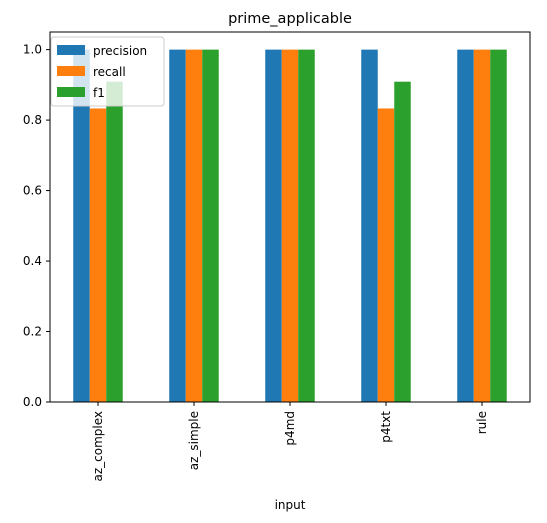 The image size is (547, 523). I want to click on y-tick-label: 1.0, so click(32, 50).